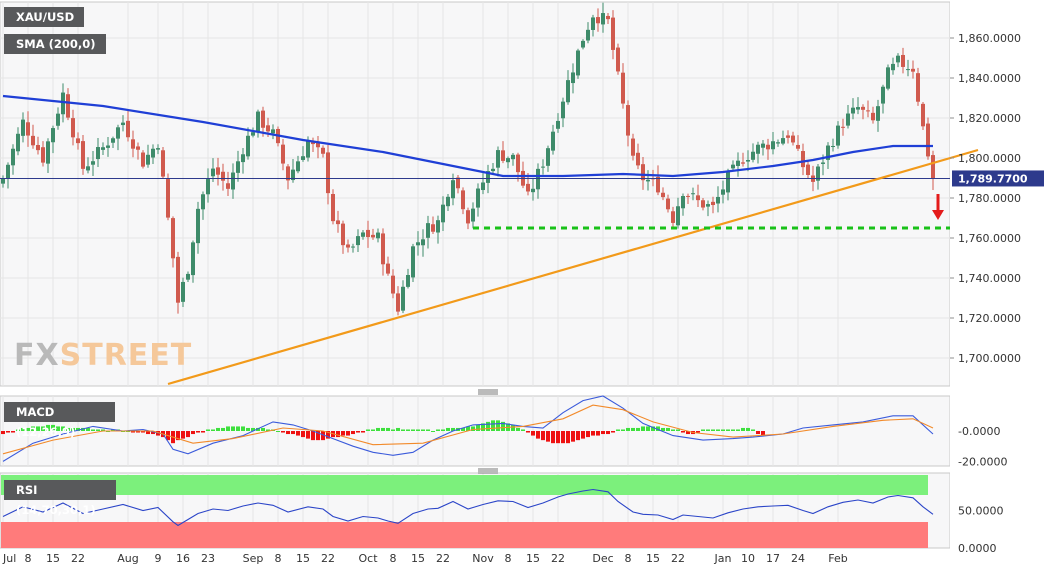  I want to click on sma-indicator-tag: SMA (200,0), so click(55, 44).